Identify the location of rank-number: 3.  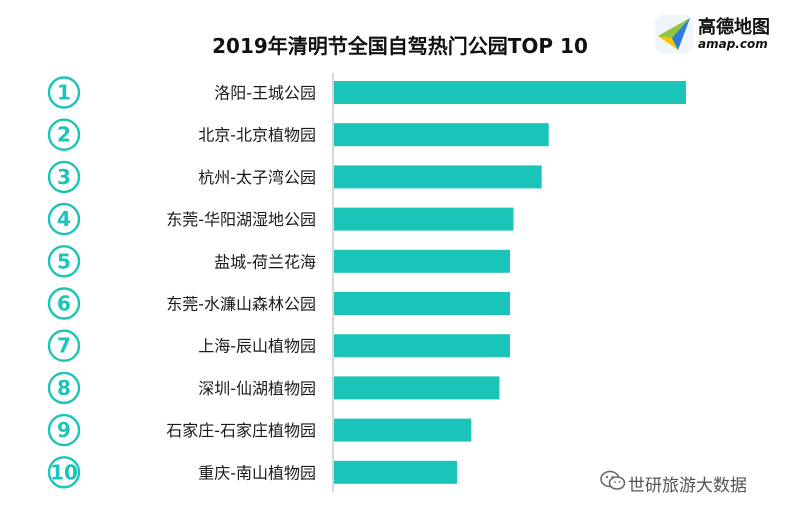
(64, 177).